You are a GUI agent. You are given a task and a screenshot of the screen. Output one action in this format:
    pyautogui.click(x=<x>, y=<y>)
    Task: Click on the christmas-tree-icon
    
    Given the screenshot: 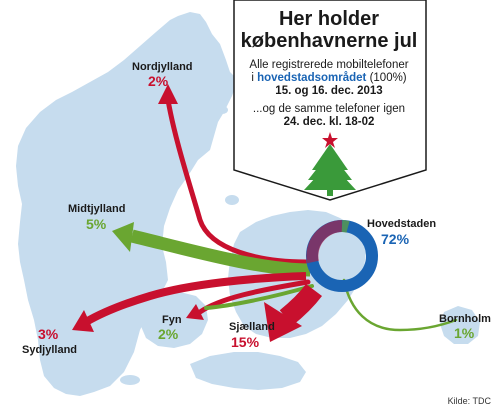 What is the action you would take?
    pyautogui.click(x=330, y=164)
    